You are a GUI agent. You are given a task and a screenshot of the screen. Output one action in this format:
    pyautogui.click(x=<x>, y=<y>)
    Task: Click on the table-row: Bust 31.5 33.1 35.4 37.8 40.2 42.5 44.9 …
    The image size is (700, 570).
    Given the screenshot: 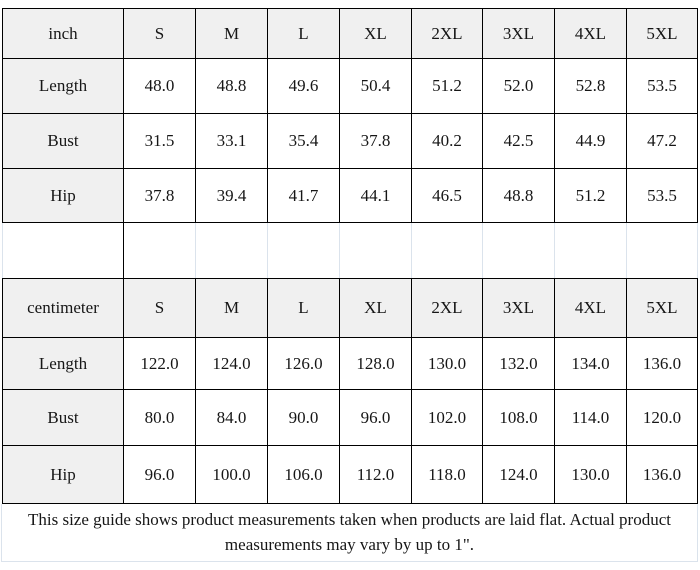 What is the action you would take?
    pyautogui.click(x=350, y=141)
    